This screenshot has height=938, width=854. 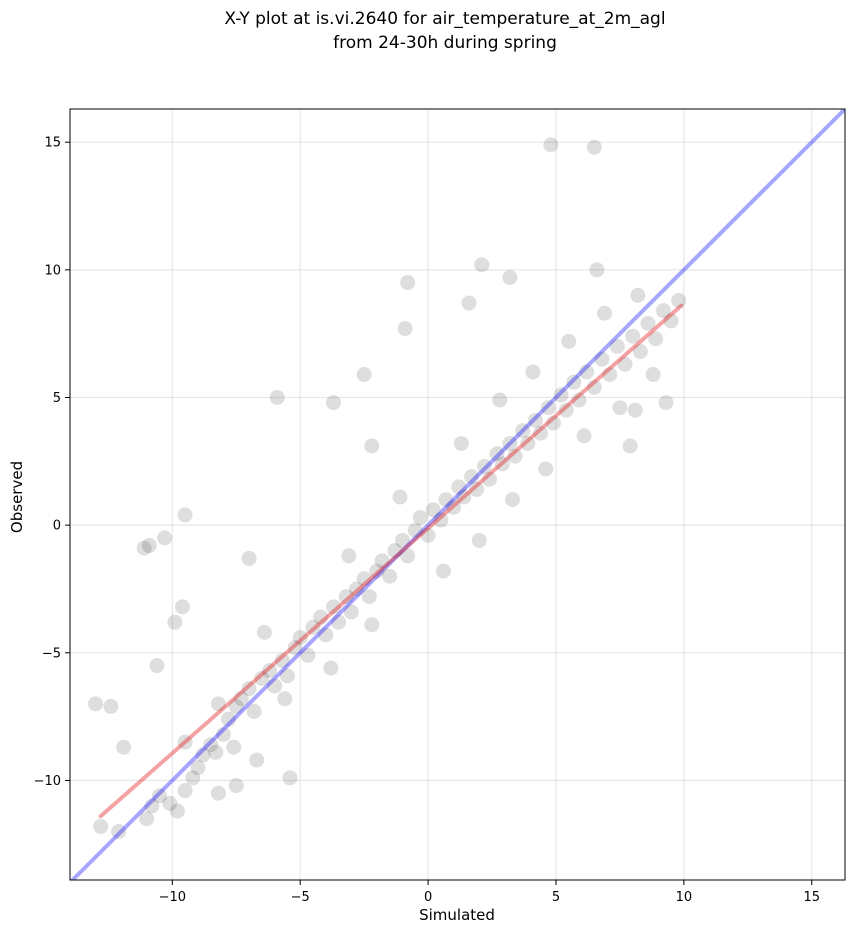 I want to click on x-tick-label: −10, so click(x=172, y=897).